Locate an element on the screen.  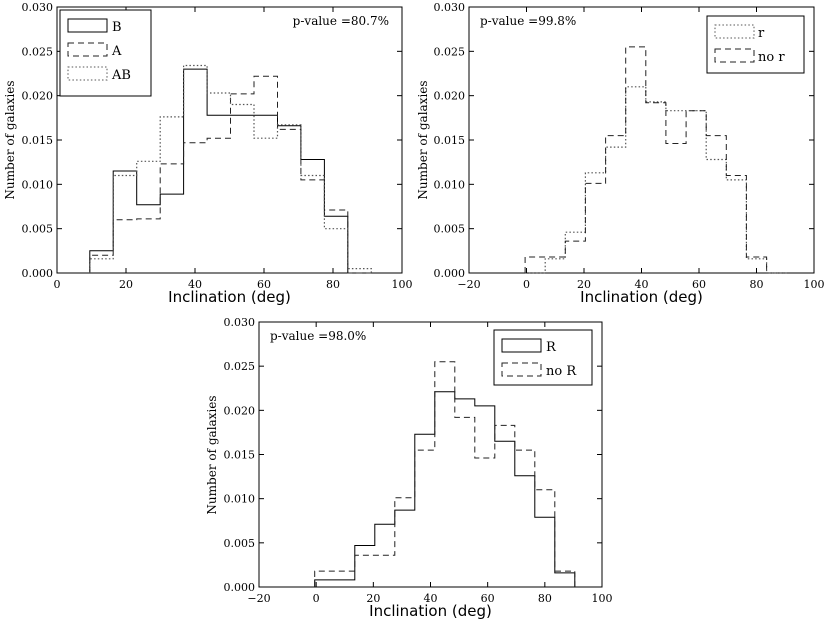
legend: r no r is located at coordinates (755, 44).